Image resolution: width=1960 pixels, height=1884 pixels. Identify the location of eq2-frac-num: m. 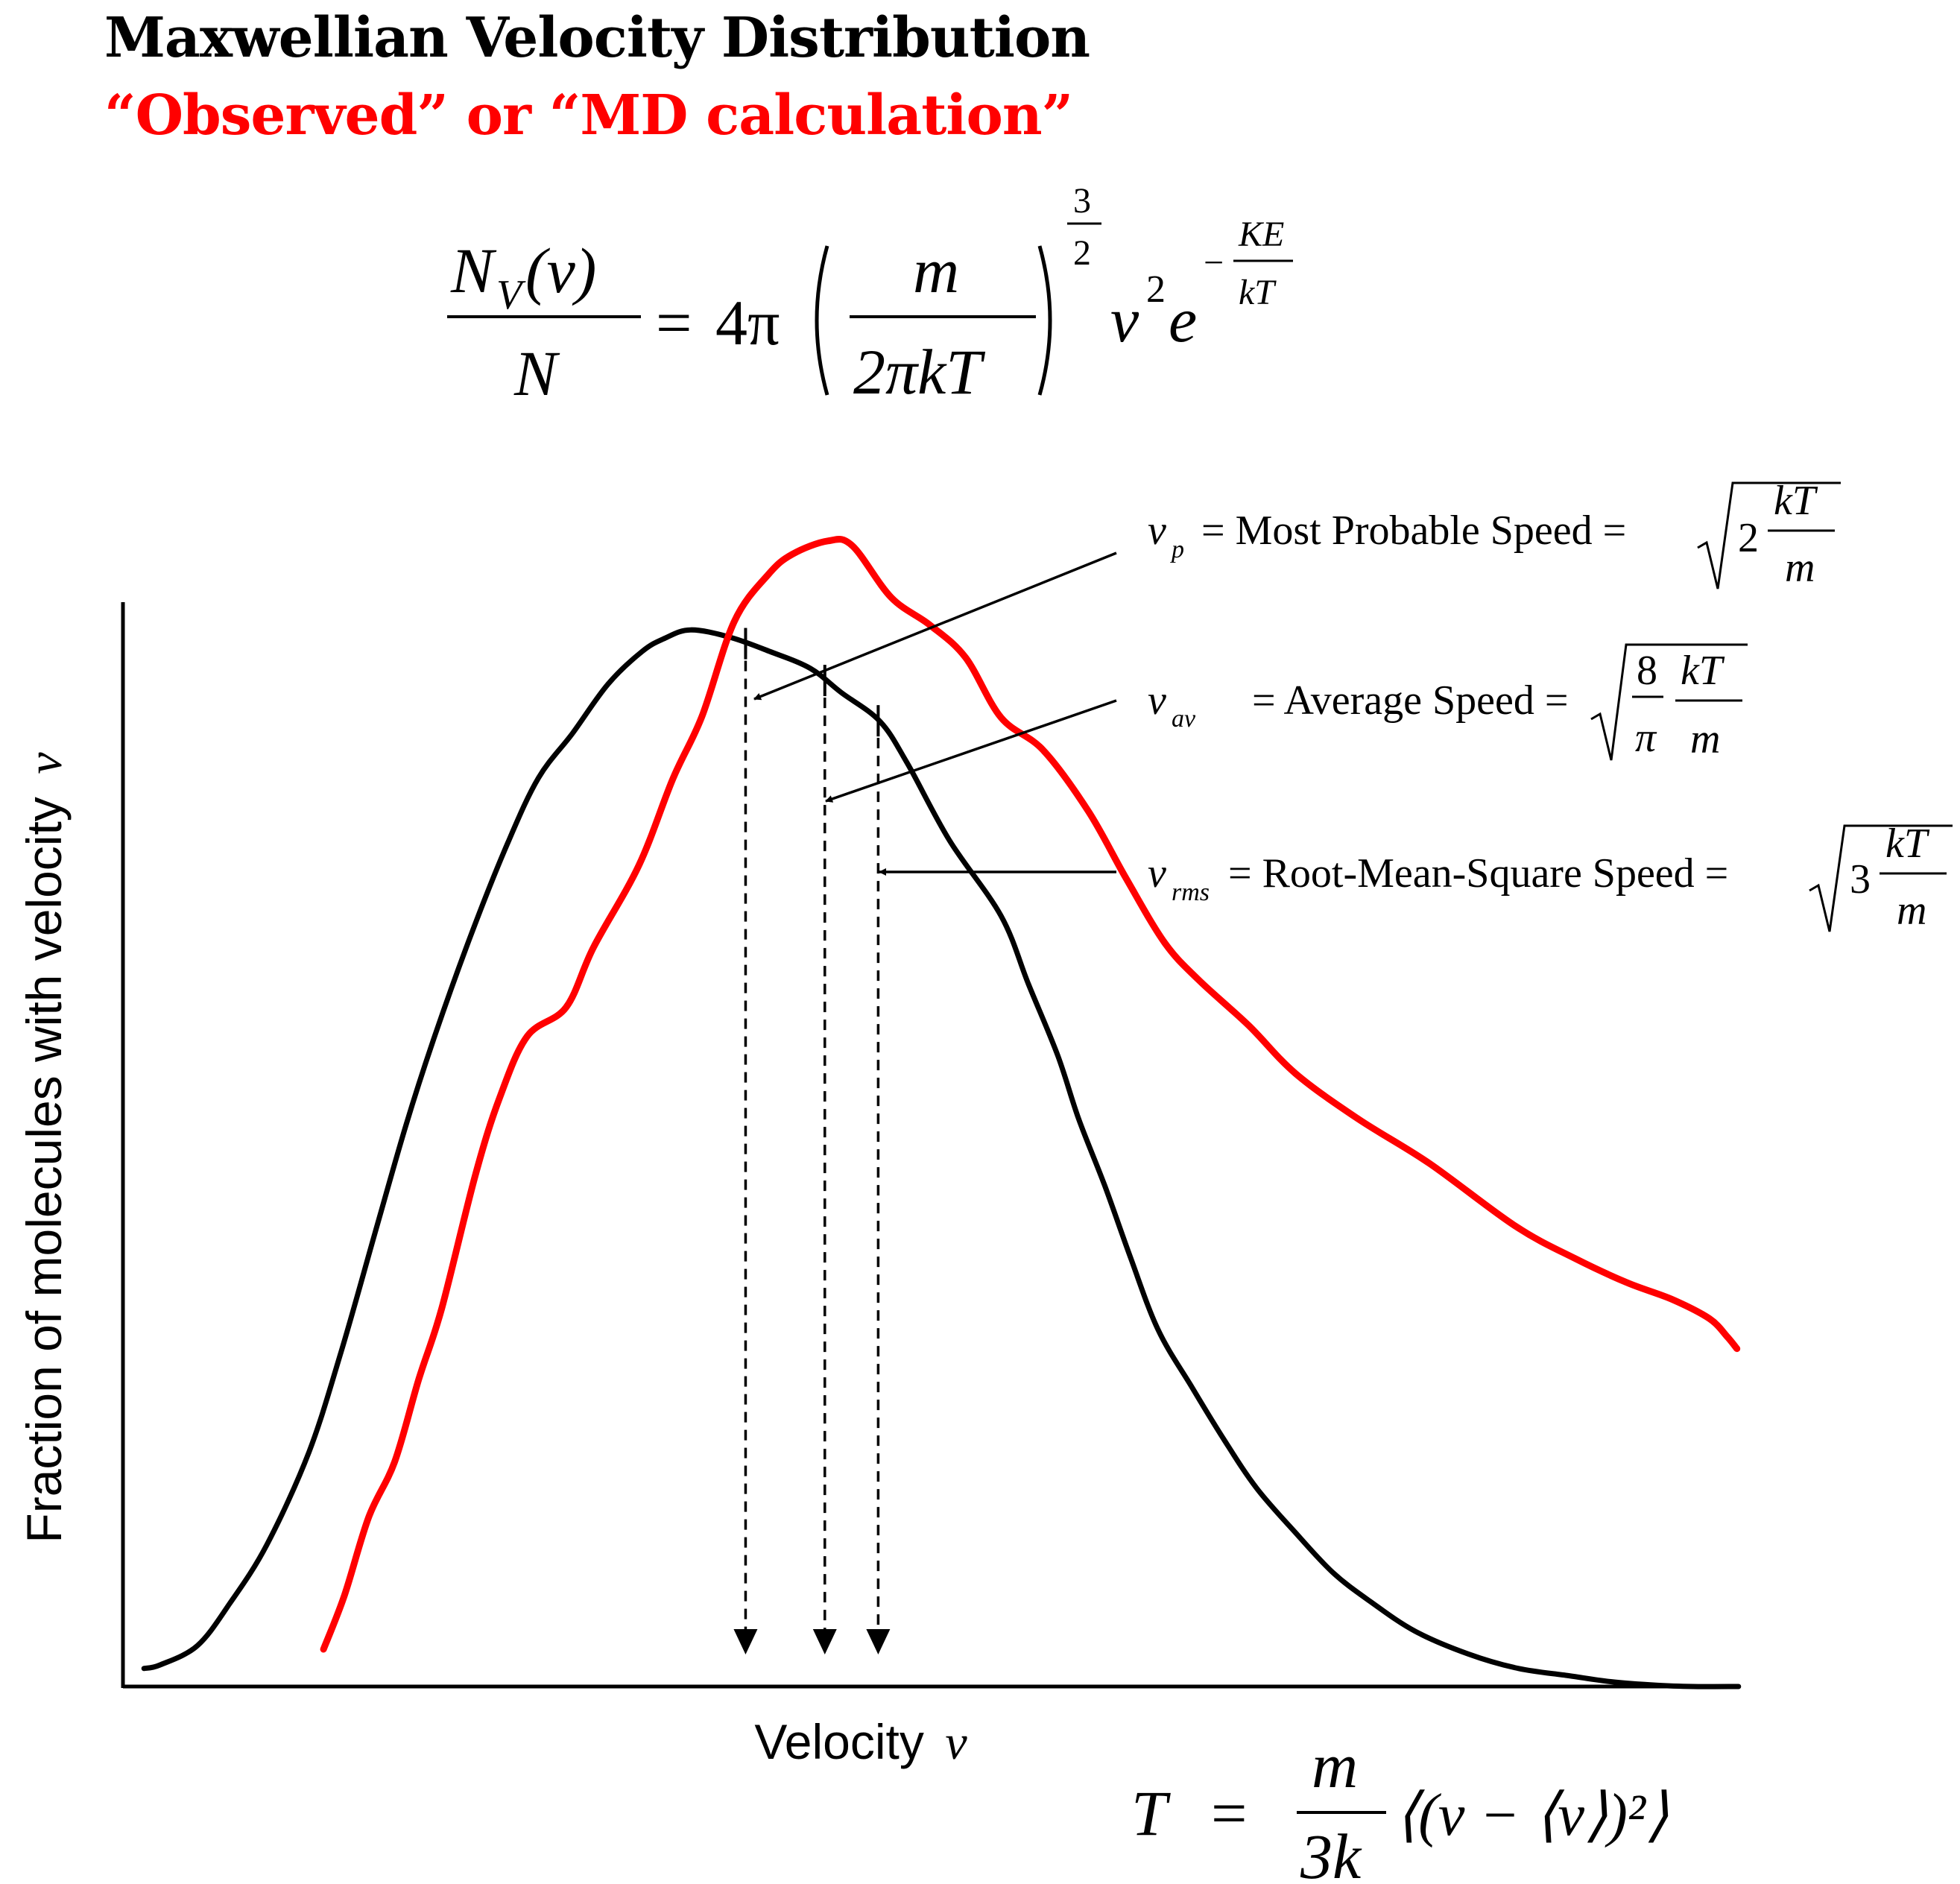
(1335, 1765).